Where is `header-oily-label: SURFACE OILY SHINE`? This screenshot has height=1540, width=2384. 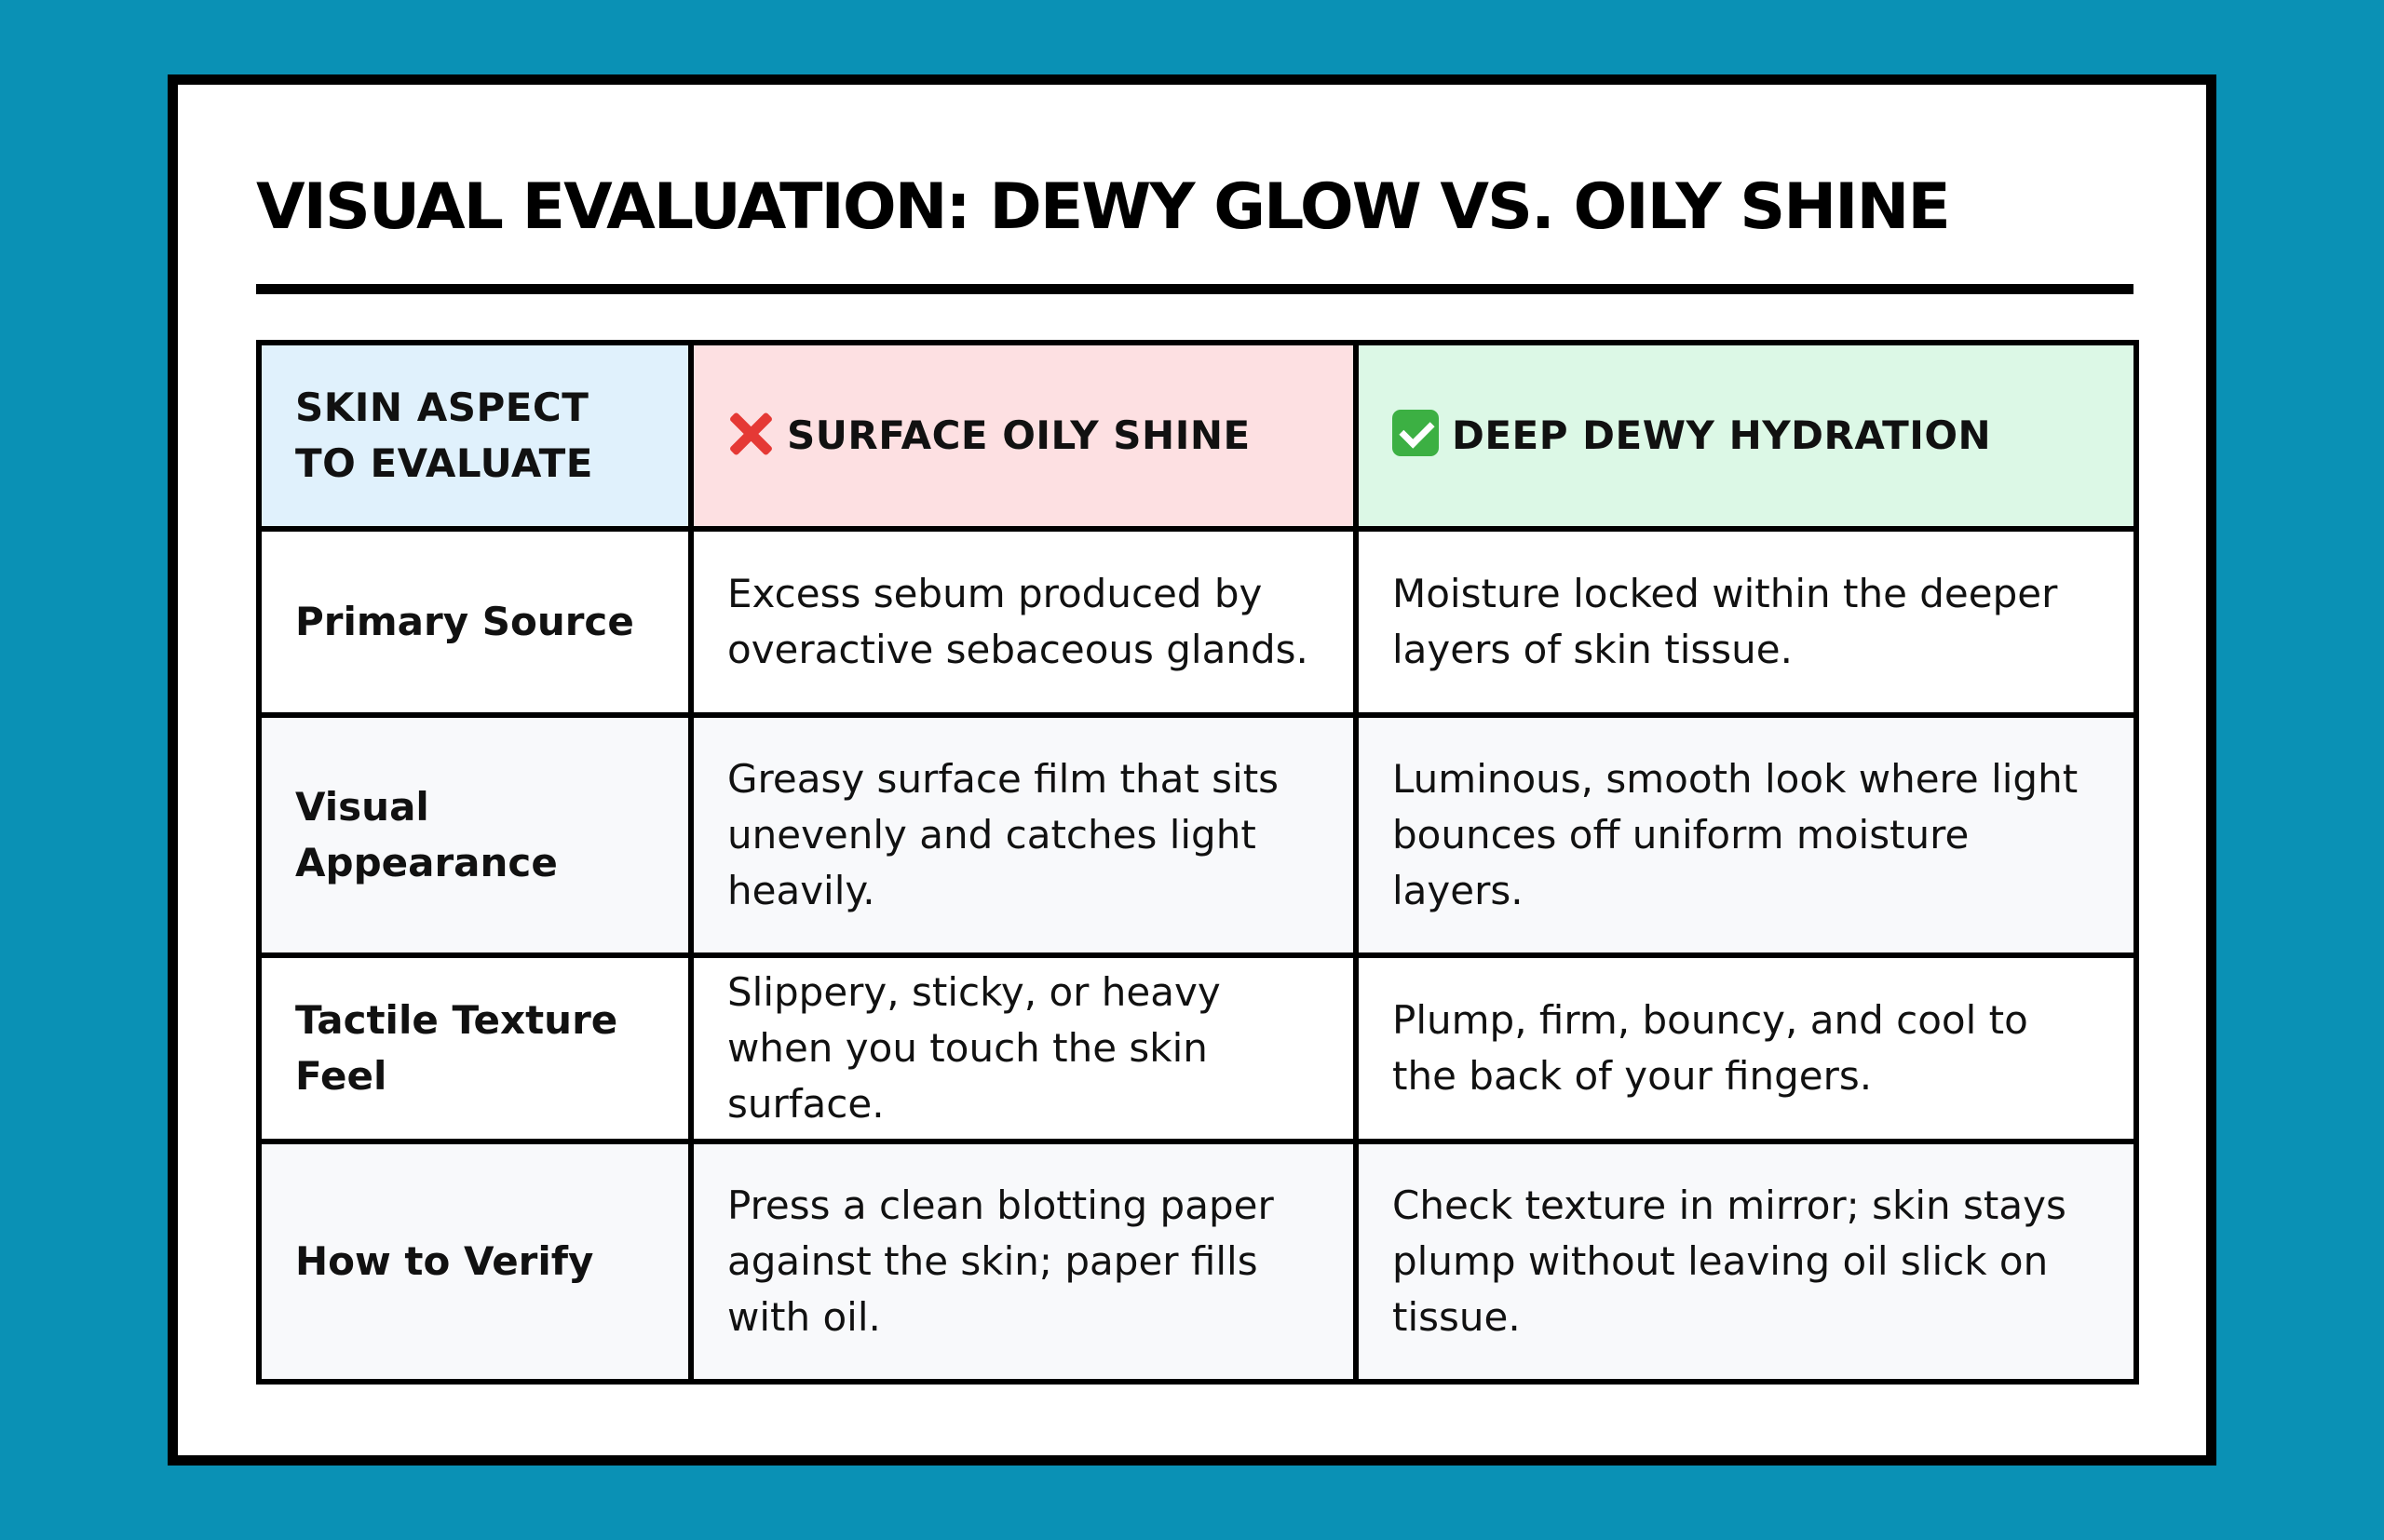 header-oily-label: SURFACE OILY SHINE is located at coordinates (1019, 435).